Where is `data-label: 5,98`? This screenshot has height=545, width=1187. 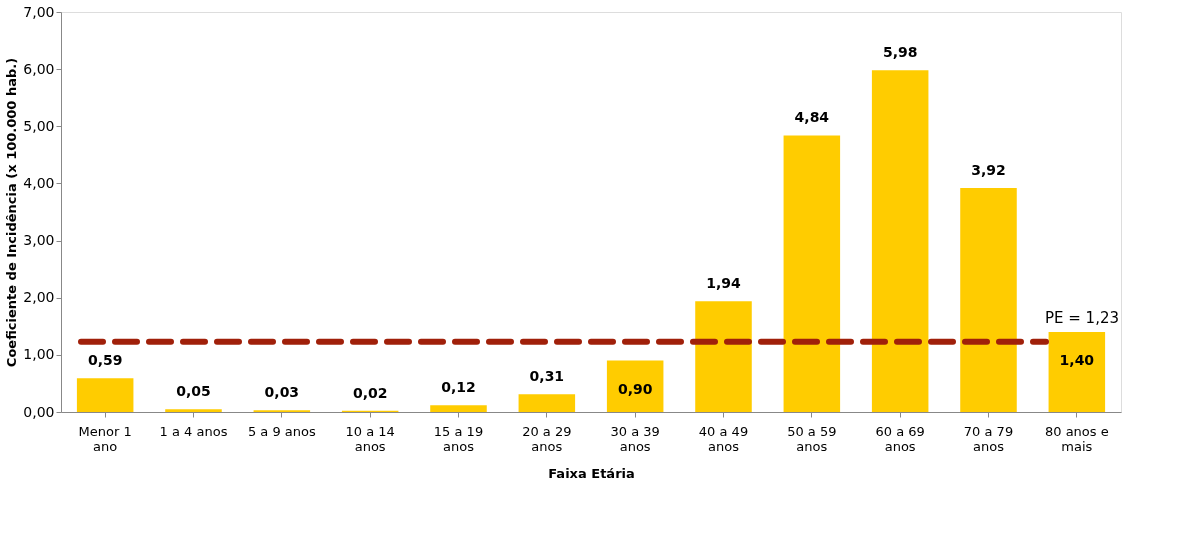 data-label: 5,98 is located at coordinates (900, 52).